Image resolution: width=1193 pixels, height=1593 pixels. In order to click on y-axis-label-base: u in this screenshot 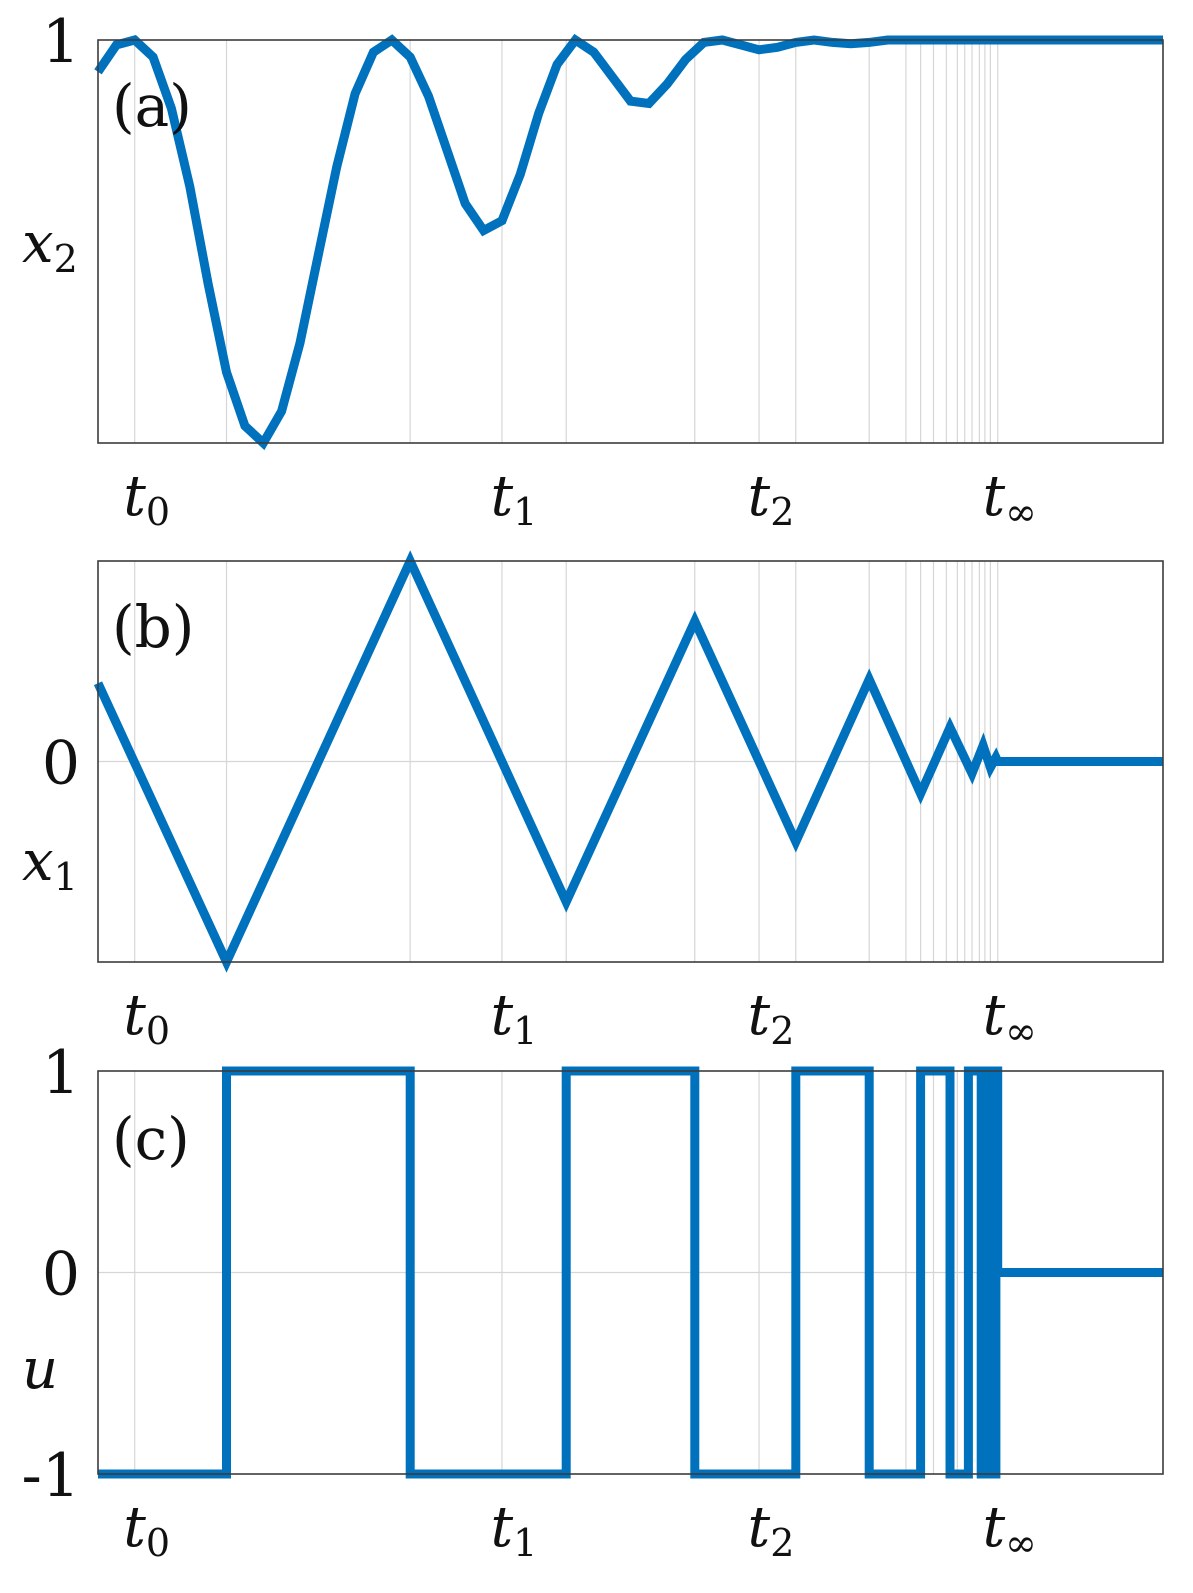, I will do `click(40, 1369)`.